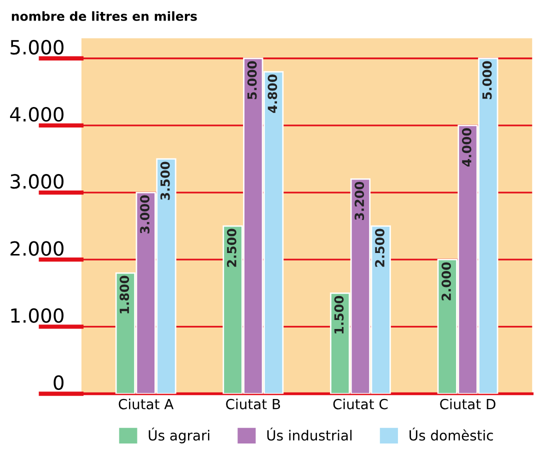  I want to click on legend-label: Ús agrari, so click(179, 436).